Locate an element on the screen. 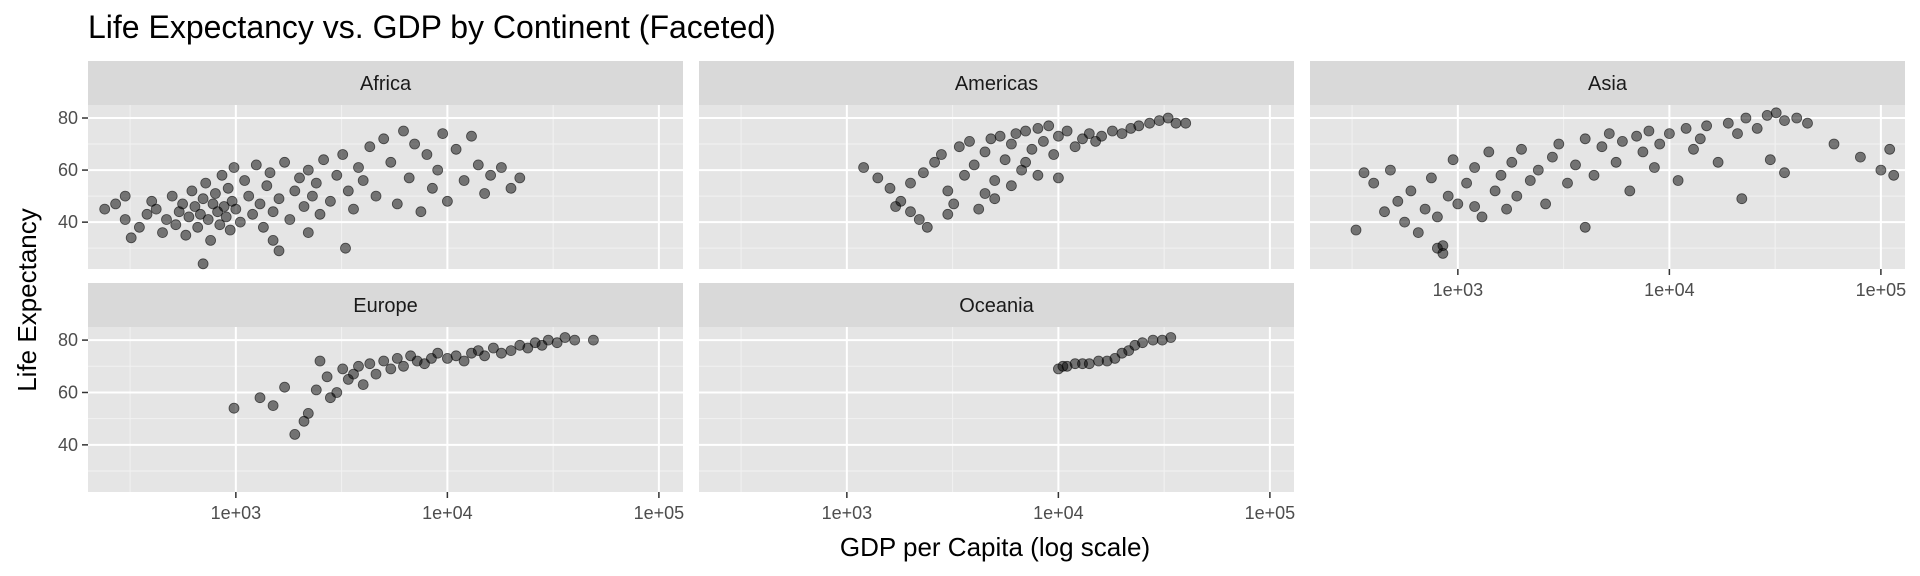 This screenshot has width=1920, height=576. x-tick-label: 1e+03 is located at coordinates (1458, 290).